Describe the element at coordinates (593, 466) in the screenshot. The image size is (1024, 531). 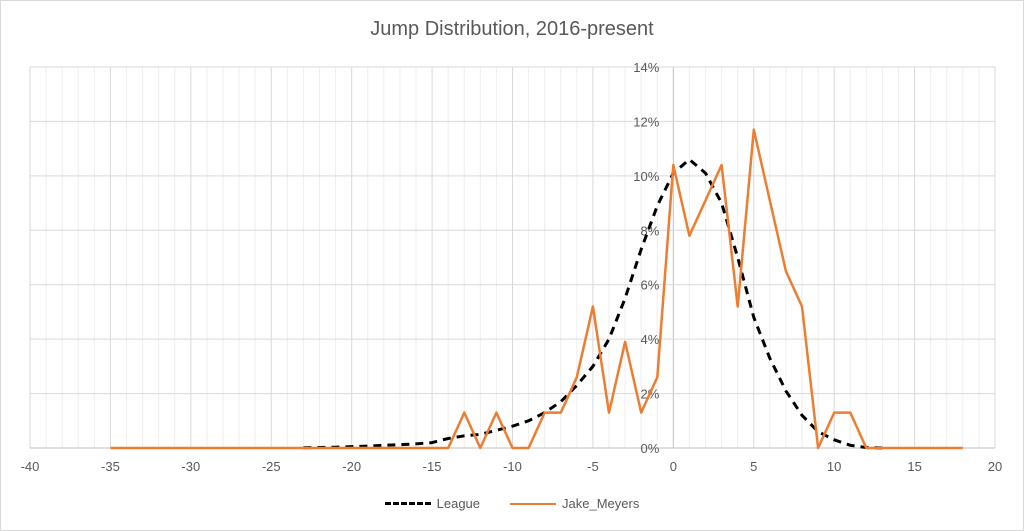
I see `x-tick-label: -5` at that location.